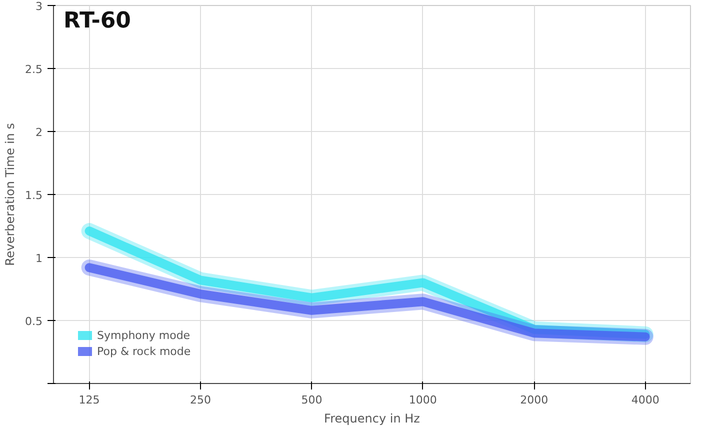  Describe the element at coordinates (39, 132) in the screenshot. I see `y-tick-label: 2` at that location.